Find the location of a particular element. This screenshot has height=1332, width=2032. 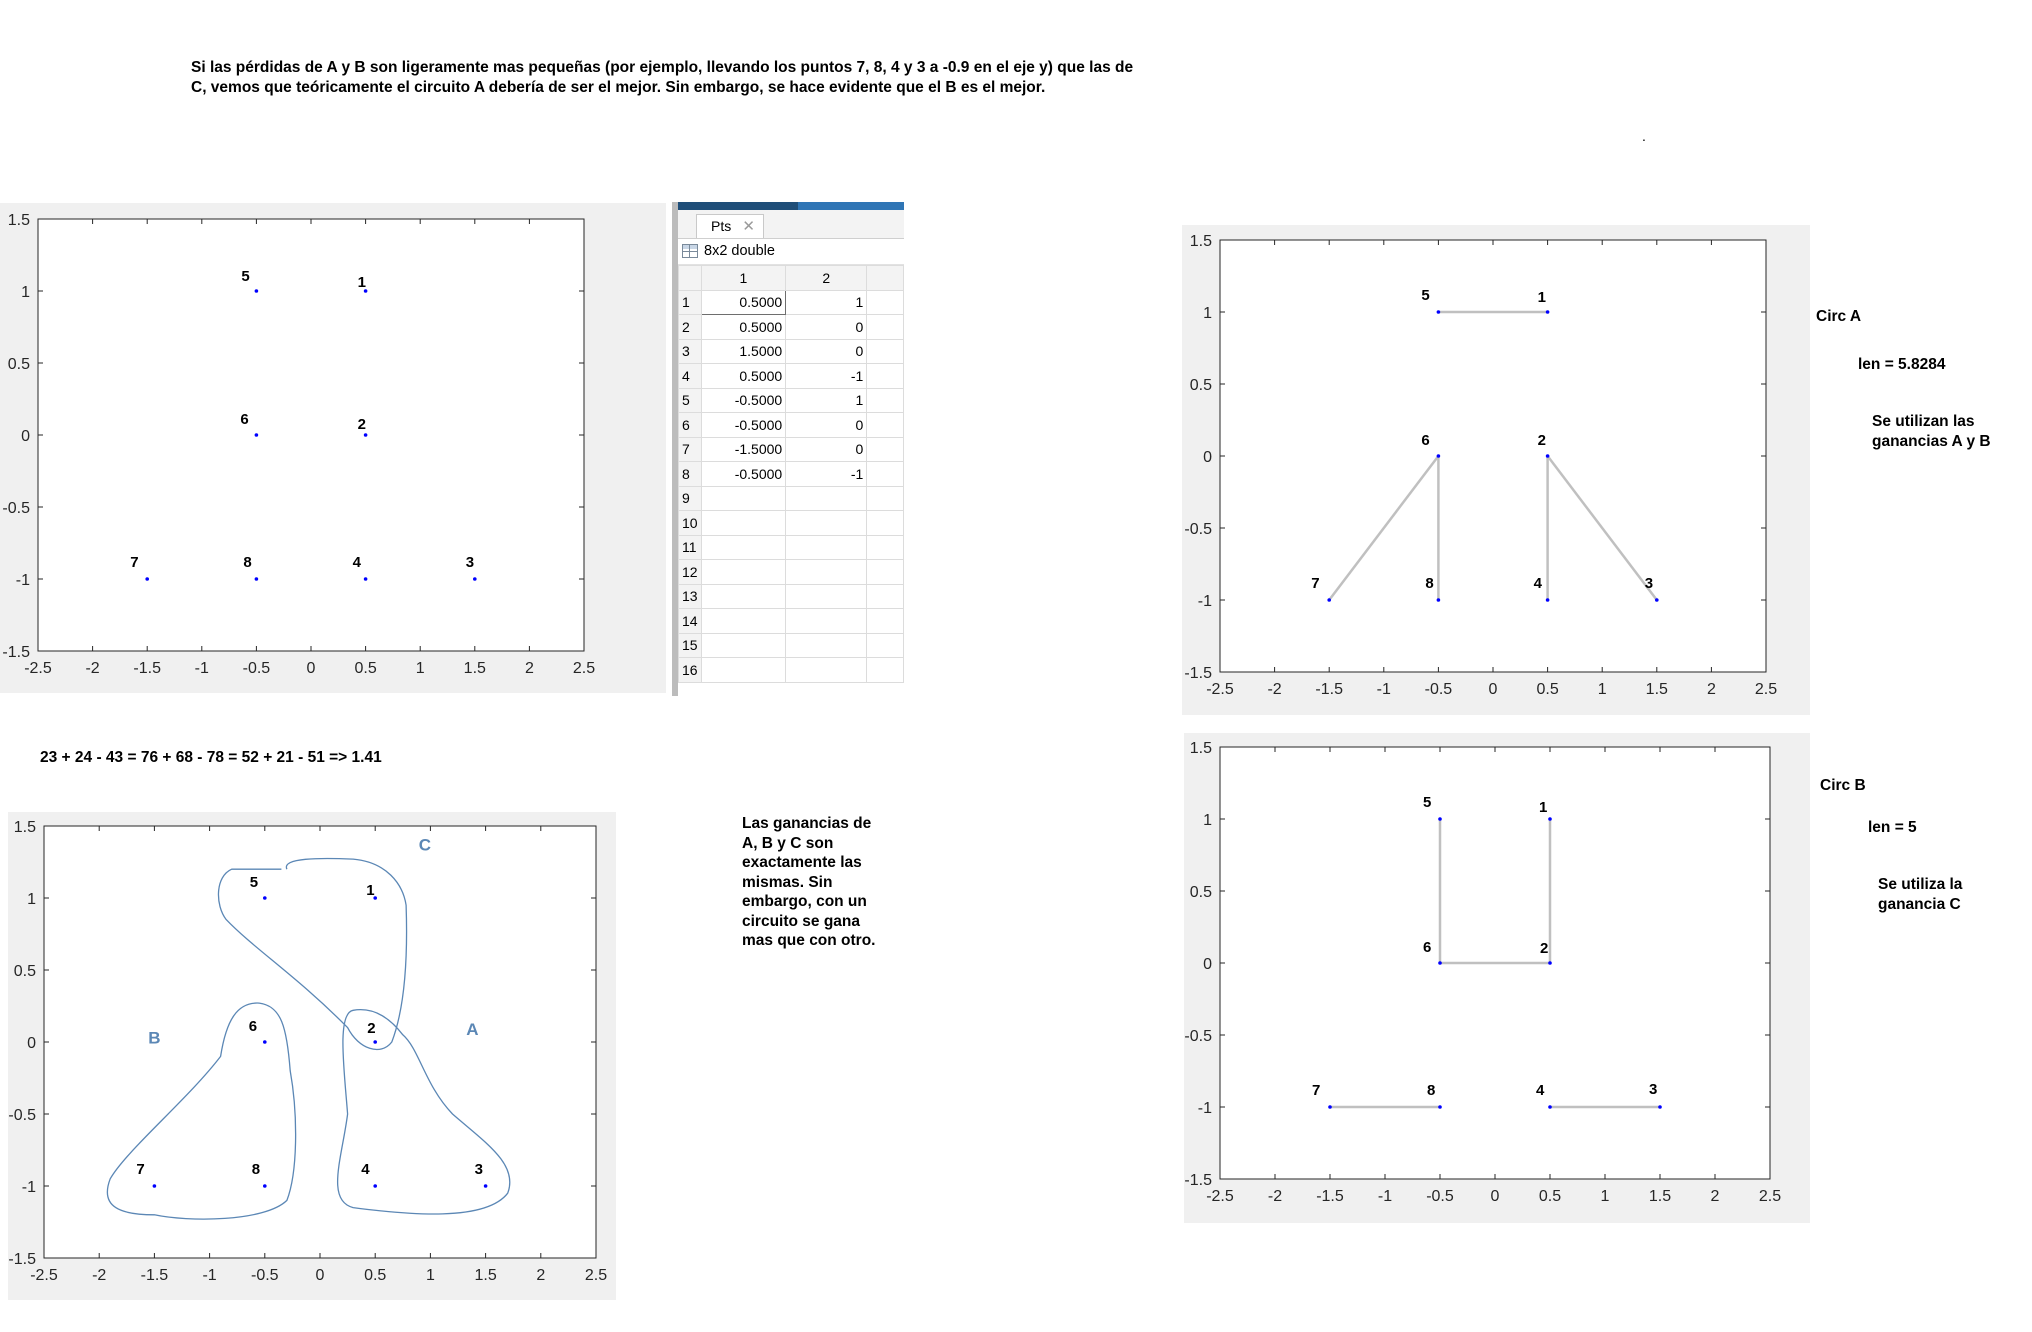

point-label: 2 is located at coordinates (1542, 440).